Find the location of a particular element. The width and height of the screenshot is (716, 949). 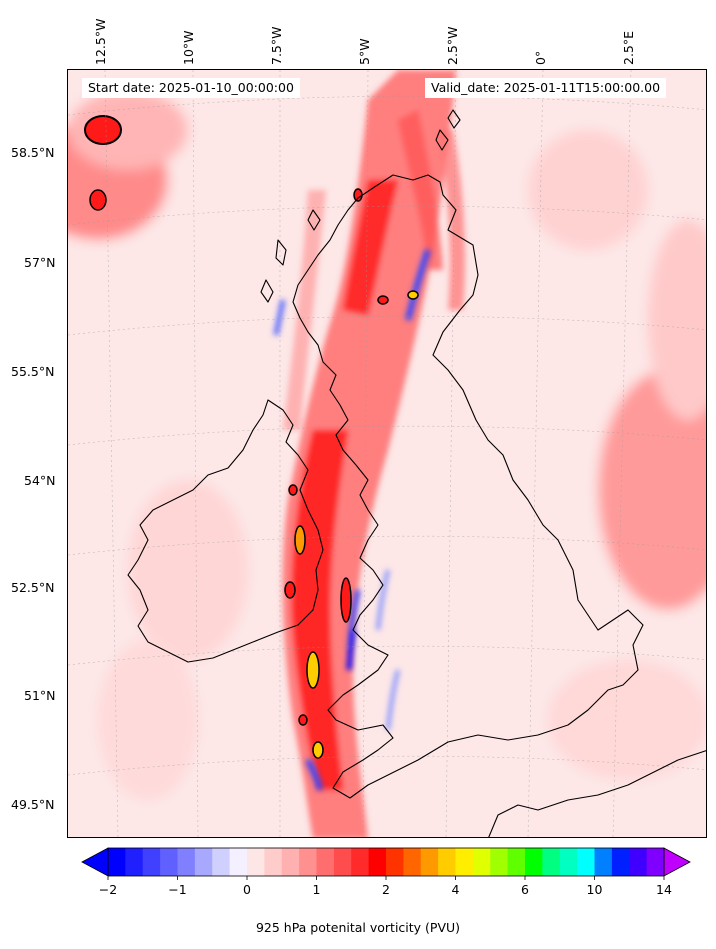

colorbar: −2 −1 0 1 2 4 6 10 14 is located at coordinates (386, 872).